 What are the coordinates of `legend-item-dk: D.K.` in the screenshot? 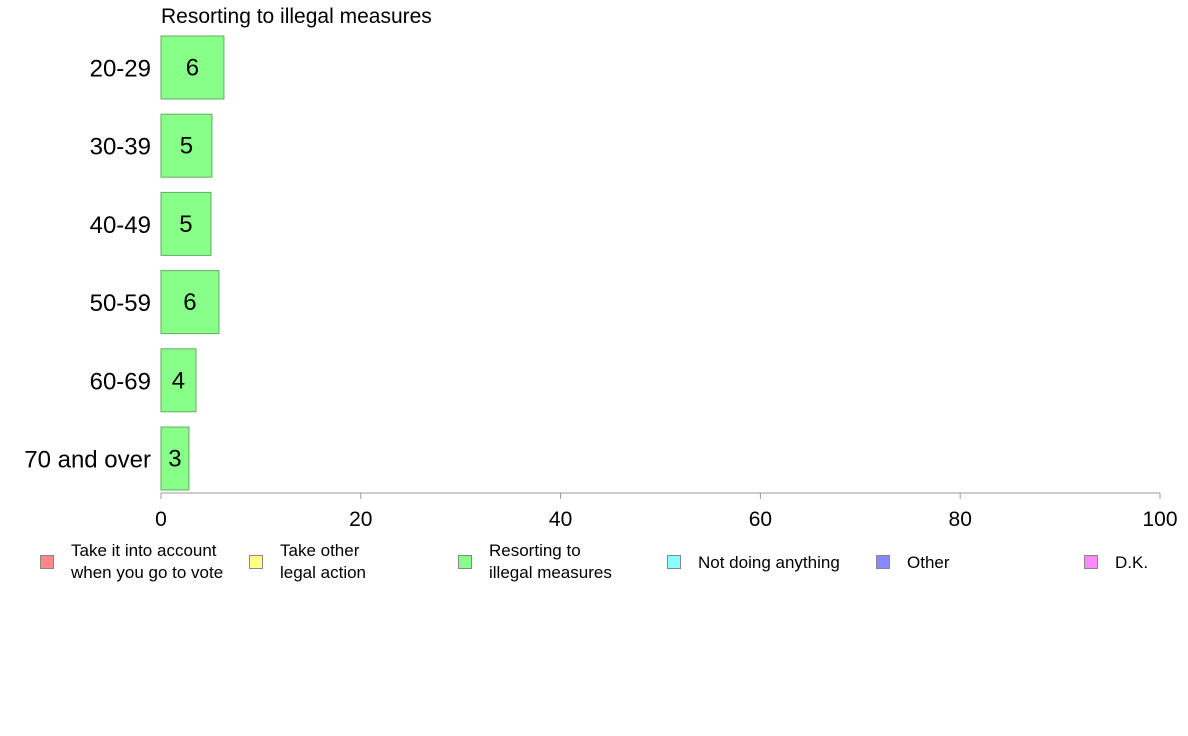 It's located at (1116, 557).